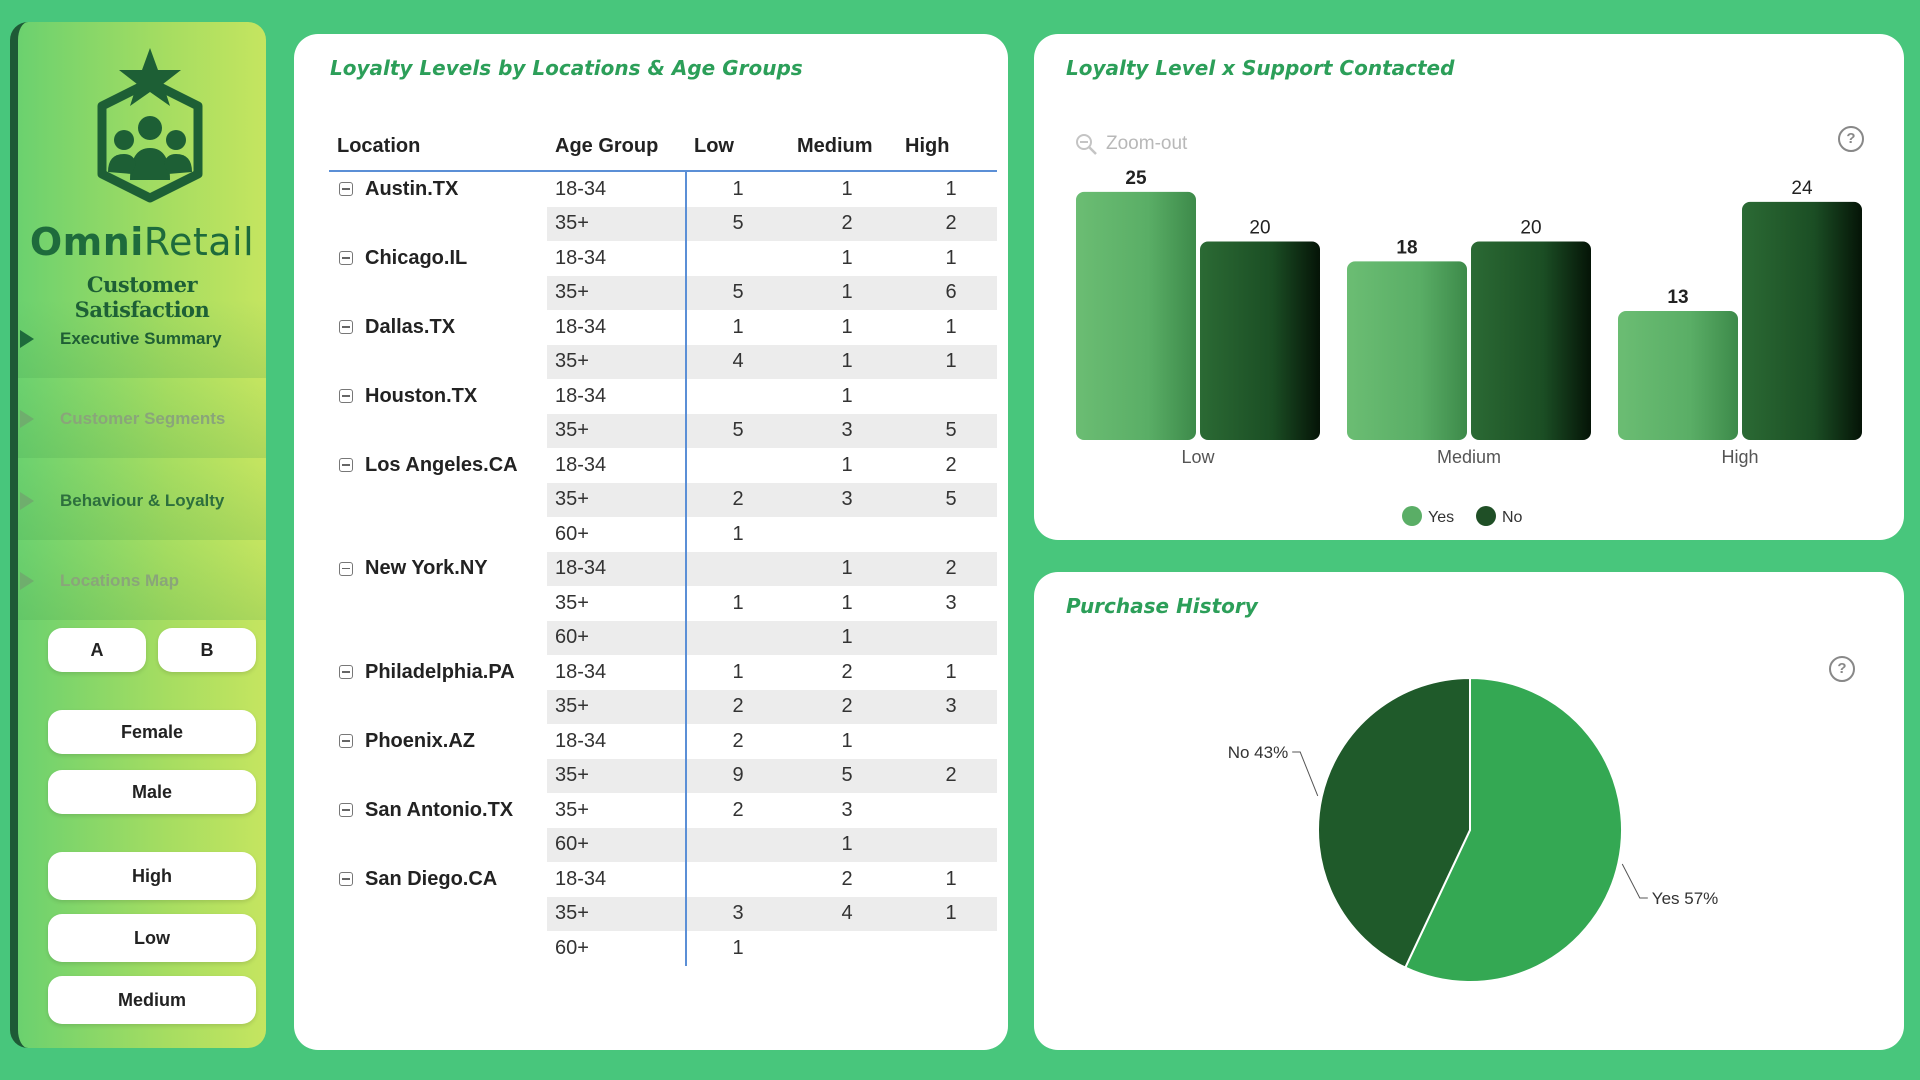 This screenshot has height=1080, width=1920. What do you see at coordinates (142, 297) in the screenshot?
I see `brand-tagline: Customer Satisfaction` at bounding box center [142, 297].